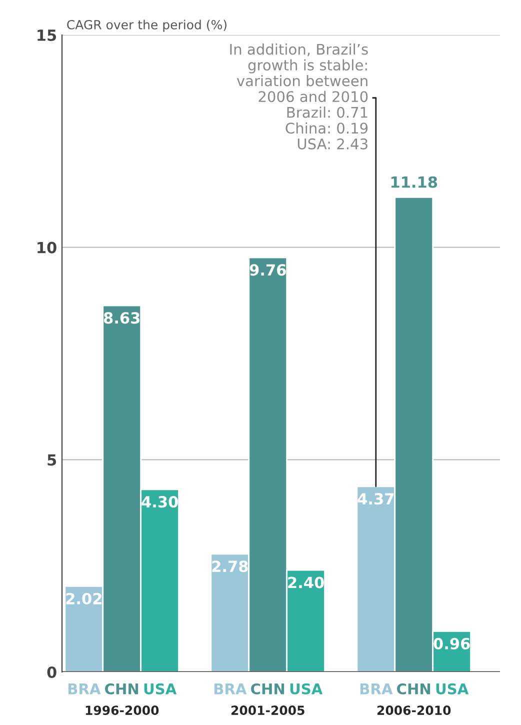  I want to click on text: 11.18, so click(414, 182).